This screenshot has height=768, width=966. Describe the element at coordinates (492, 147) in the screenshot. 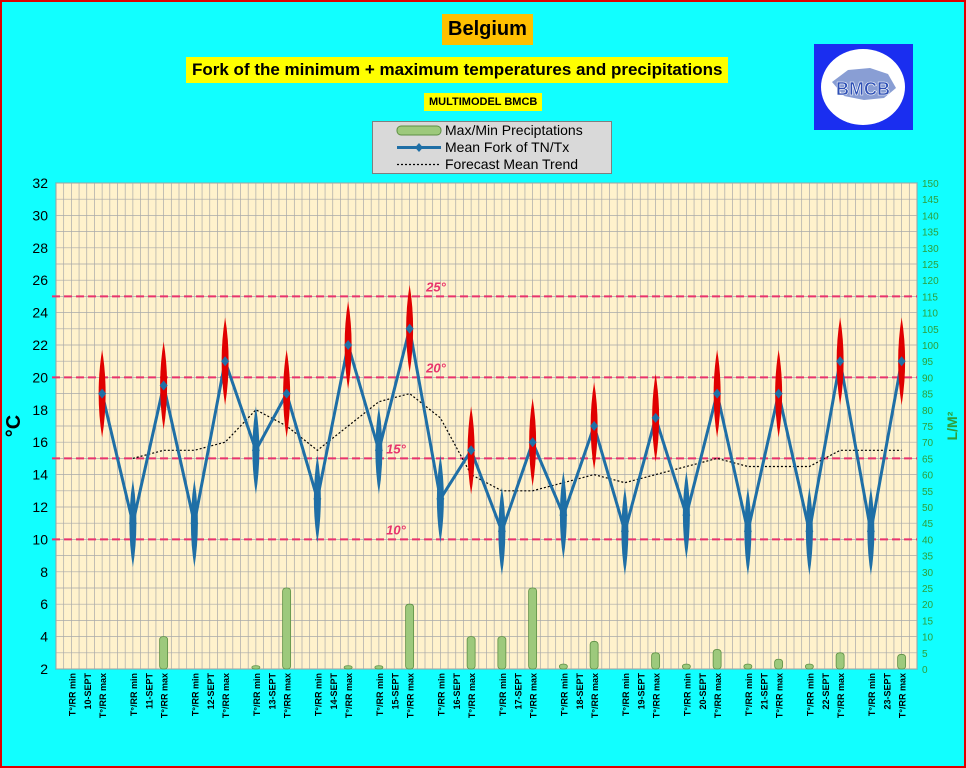

I see `legend-item-mean: Mean Fork of TN/Tx` at that location.